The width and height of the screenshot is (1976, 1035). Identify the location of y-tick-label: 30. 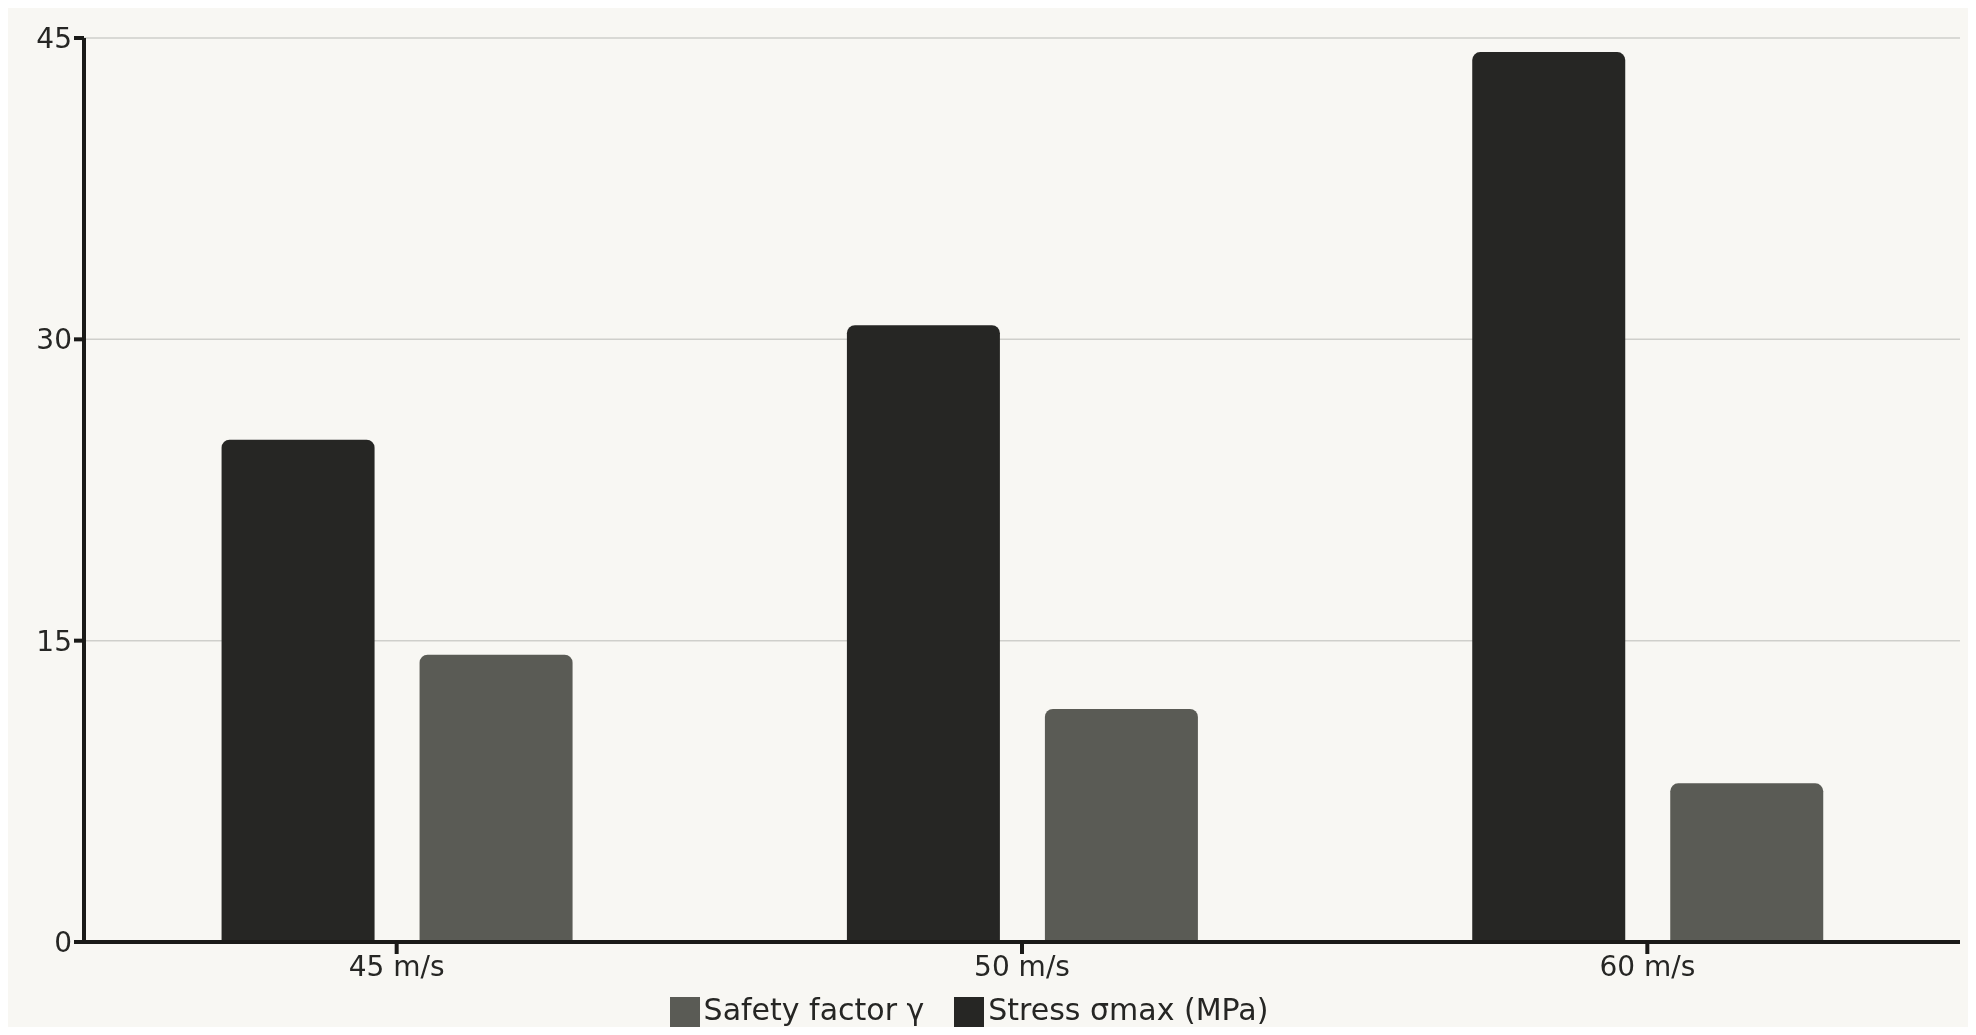
(54, 340).